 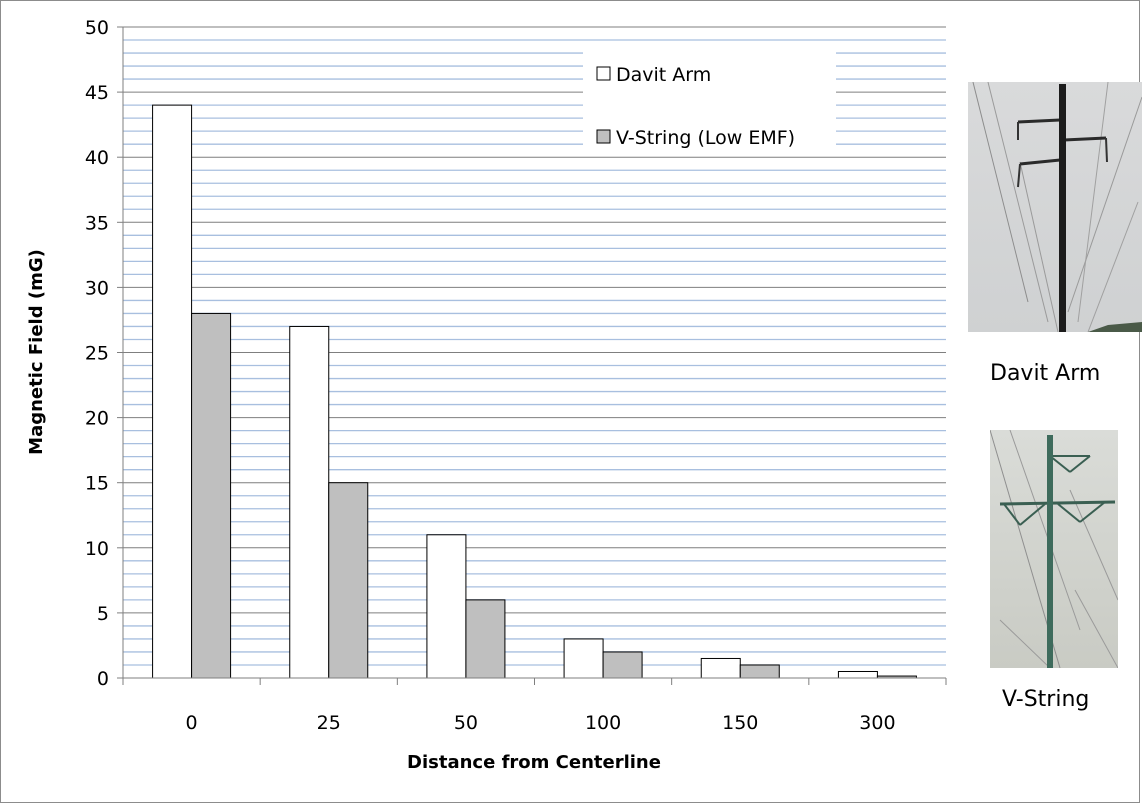 What do you see at coordinates (97, 484) in the screenshot?
I see `y-tick-label: 15` at bounding box center [97, 484].